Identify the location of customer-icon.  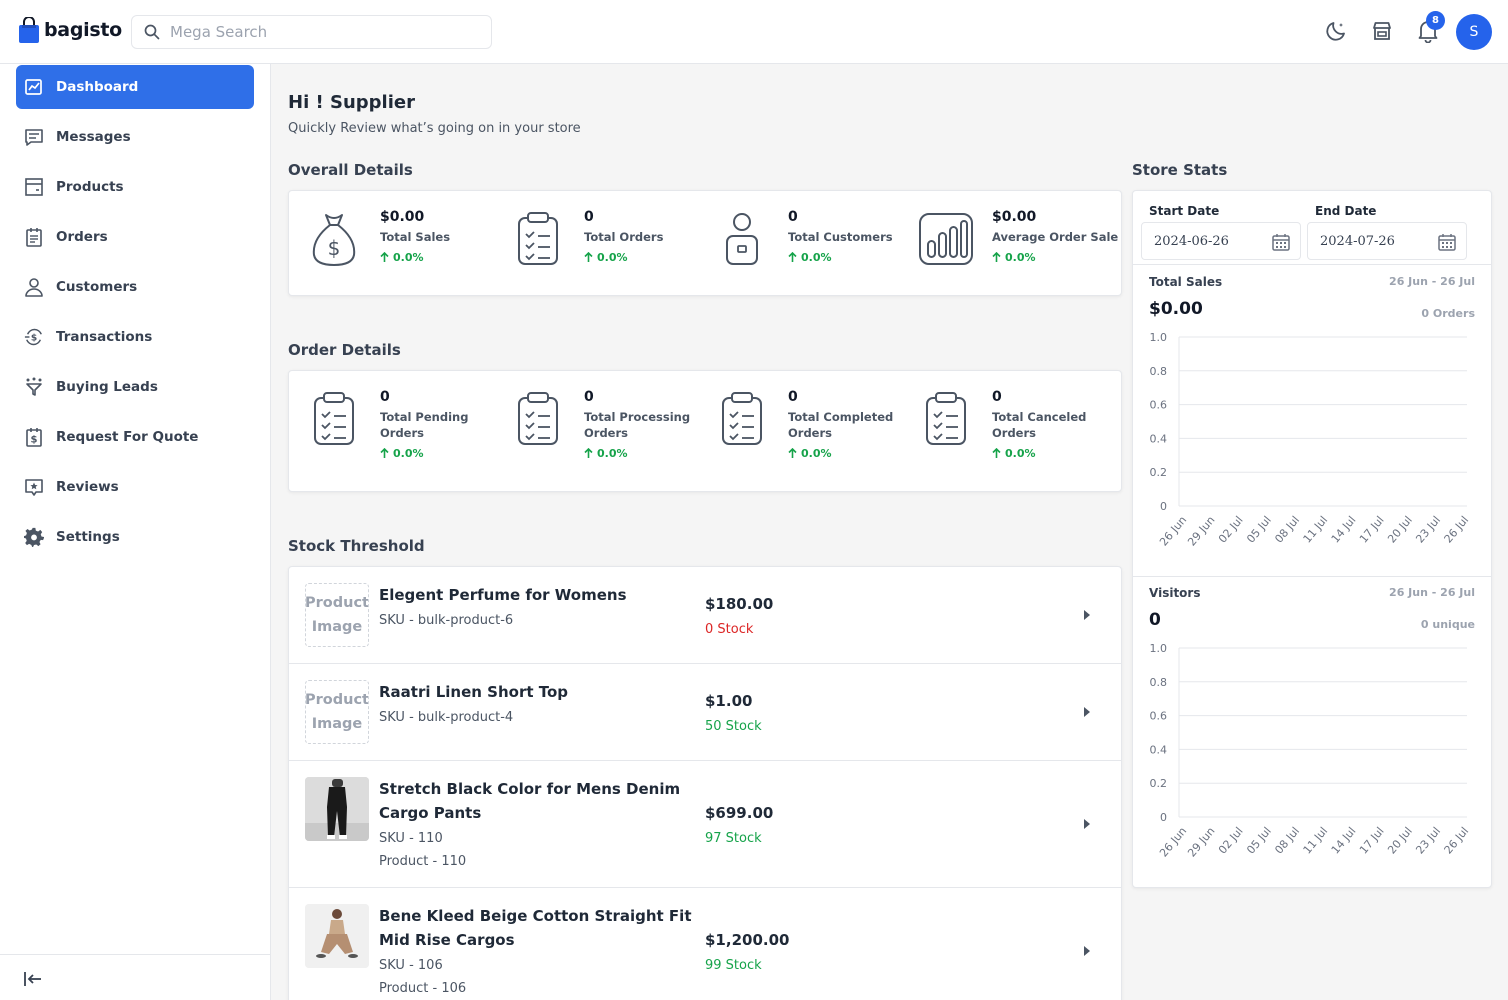
(742, 239).